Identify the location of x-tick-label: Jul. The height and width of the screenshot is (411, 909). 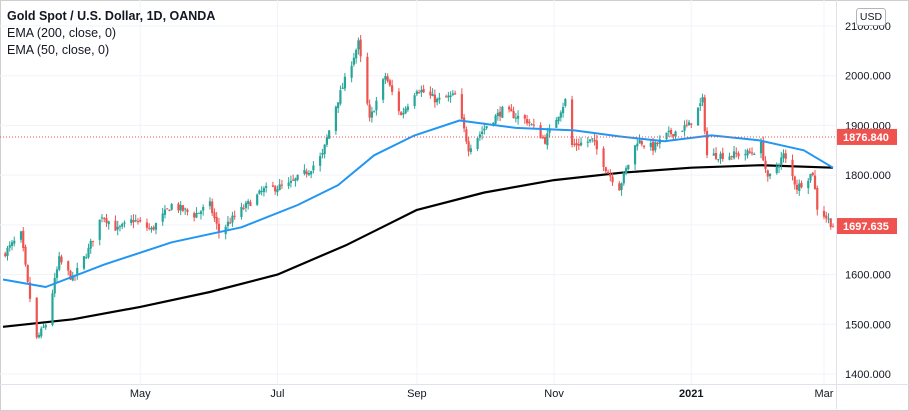
(277, 394).